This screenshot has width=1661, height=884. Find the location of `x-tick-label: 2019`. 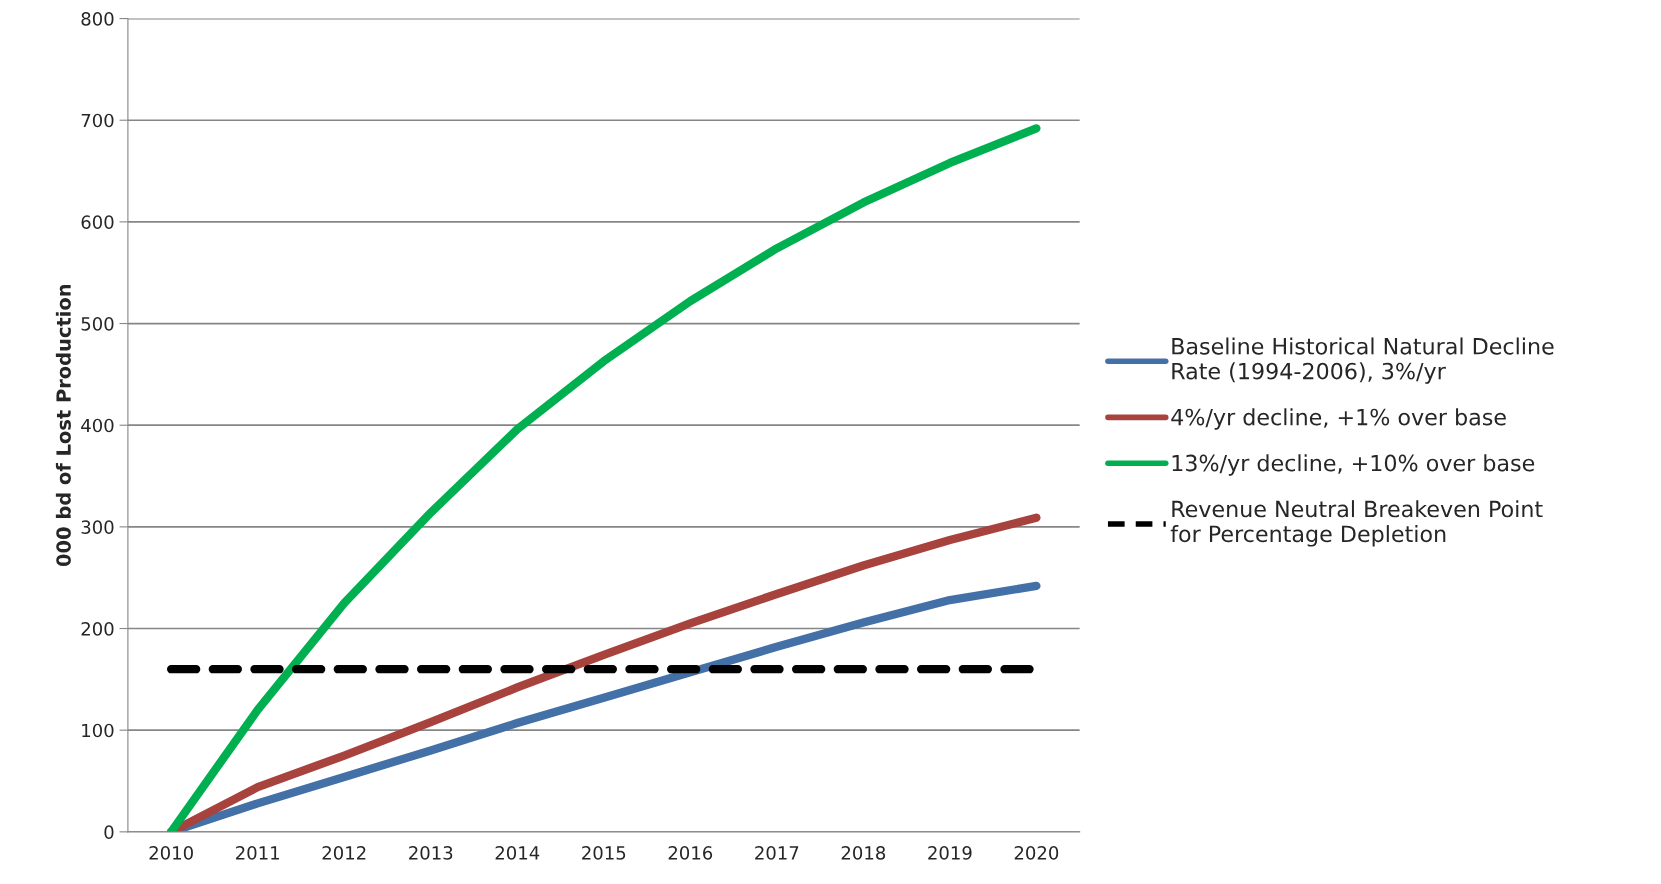

x-tick-label: 2019 is located at coordinates (950, 853).